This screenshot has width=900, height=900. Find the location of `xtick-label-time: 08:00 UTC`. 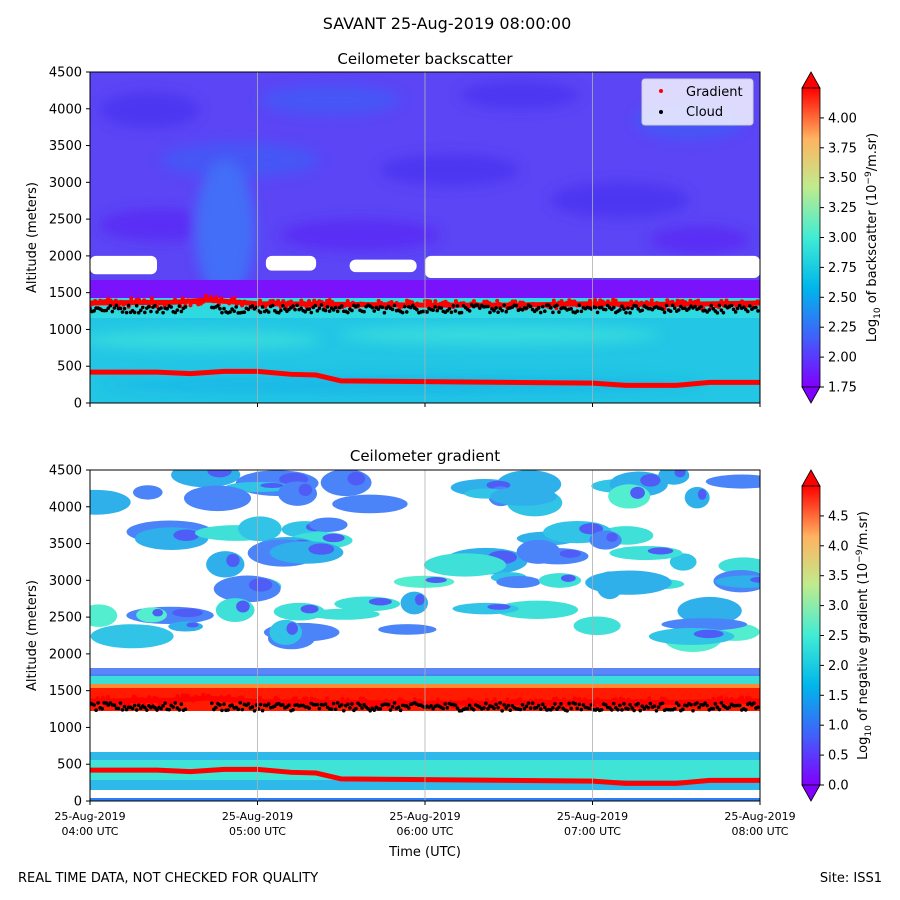

xtick-label-time: 08:00 UTC is located at coordinates (759, 831).